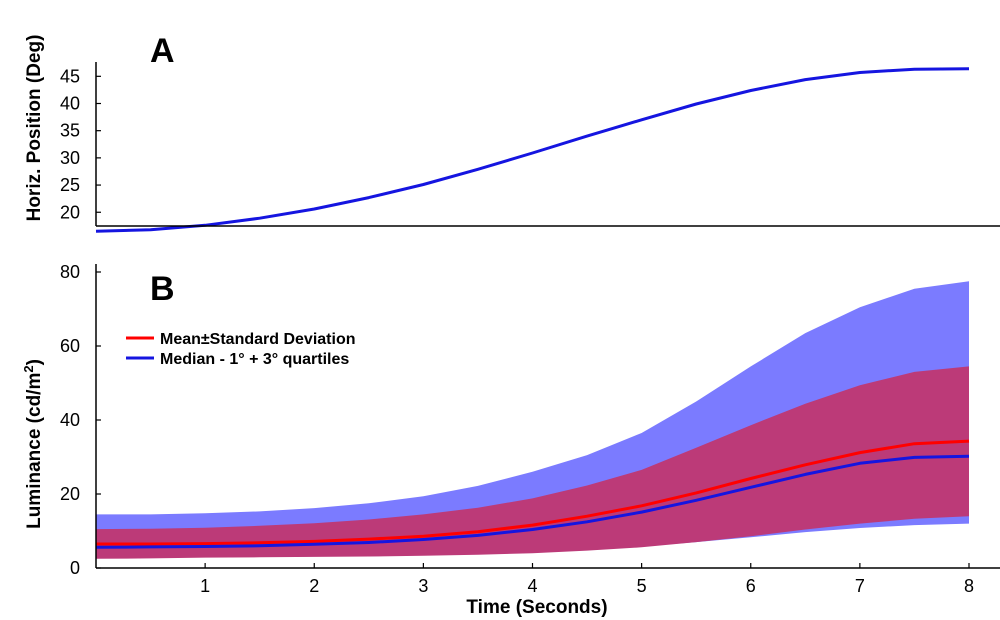 The height and width of the screenshot is (620, 1000). I want to click on panel-b-xtick-label: 3, so click(423, 586).